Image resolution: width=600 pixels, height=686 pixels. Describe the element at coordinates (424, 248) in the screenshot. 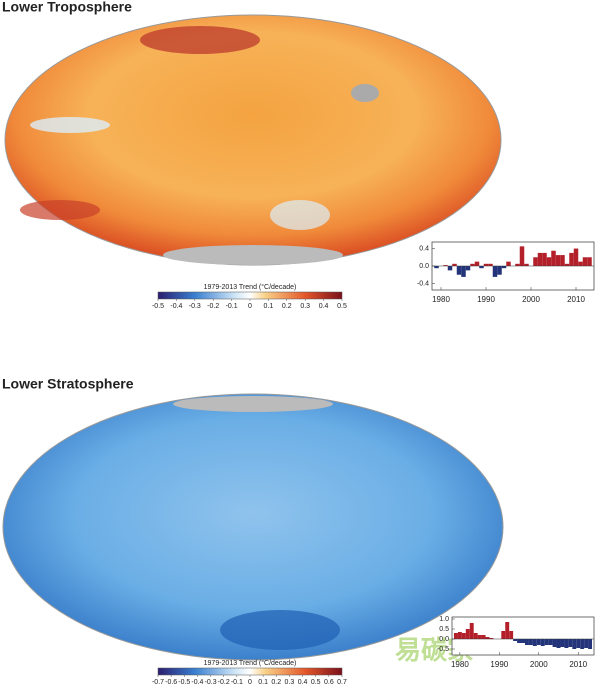

I see `y-tick-label: 0.4` at that location.